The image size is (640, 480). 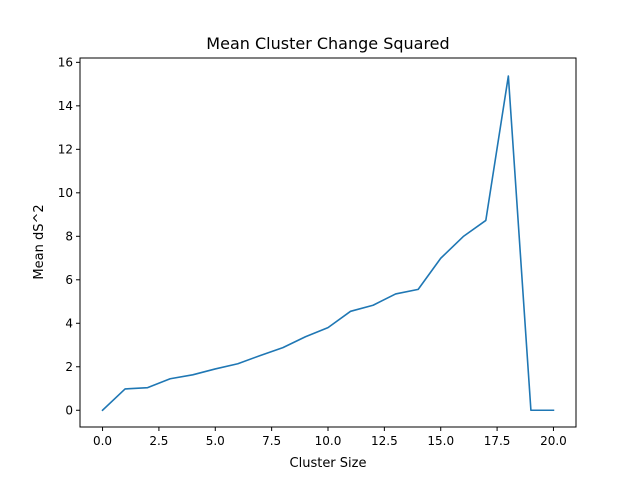 What do you see at coordinates (440, 441) in the screenshot?
I see `x-tick-label: 15.0` at bounding box center [440, 441].